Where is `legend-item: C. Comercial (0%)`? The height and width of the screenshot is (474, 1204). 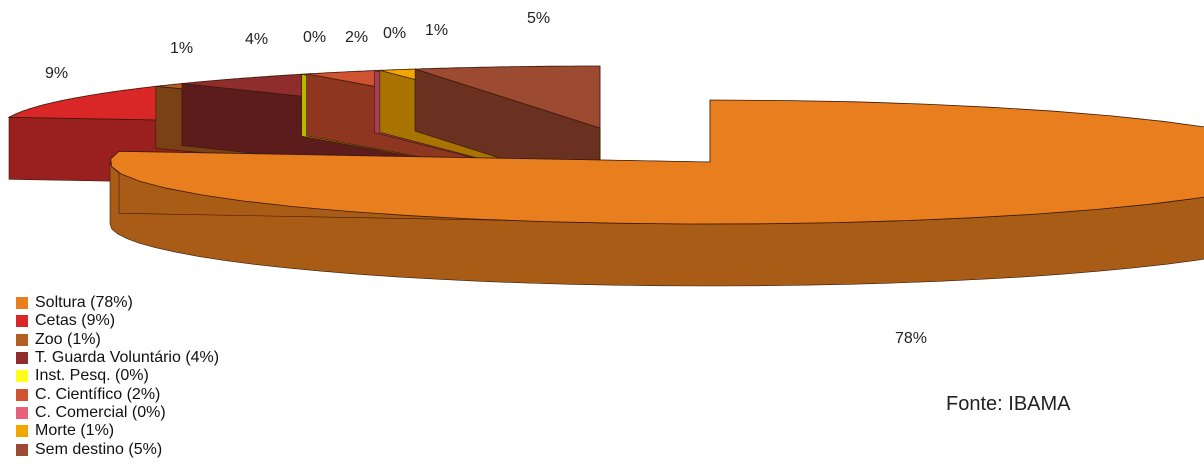 legend-item: C. Comercial (0%) is located at coordinates (117, 413).